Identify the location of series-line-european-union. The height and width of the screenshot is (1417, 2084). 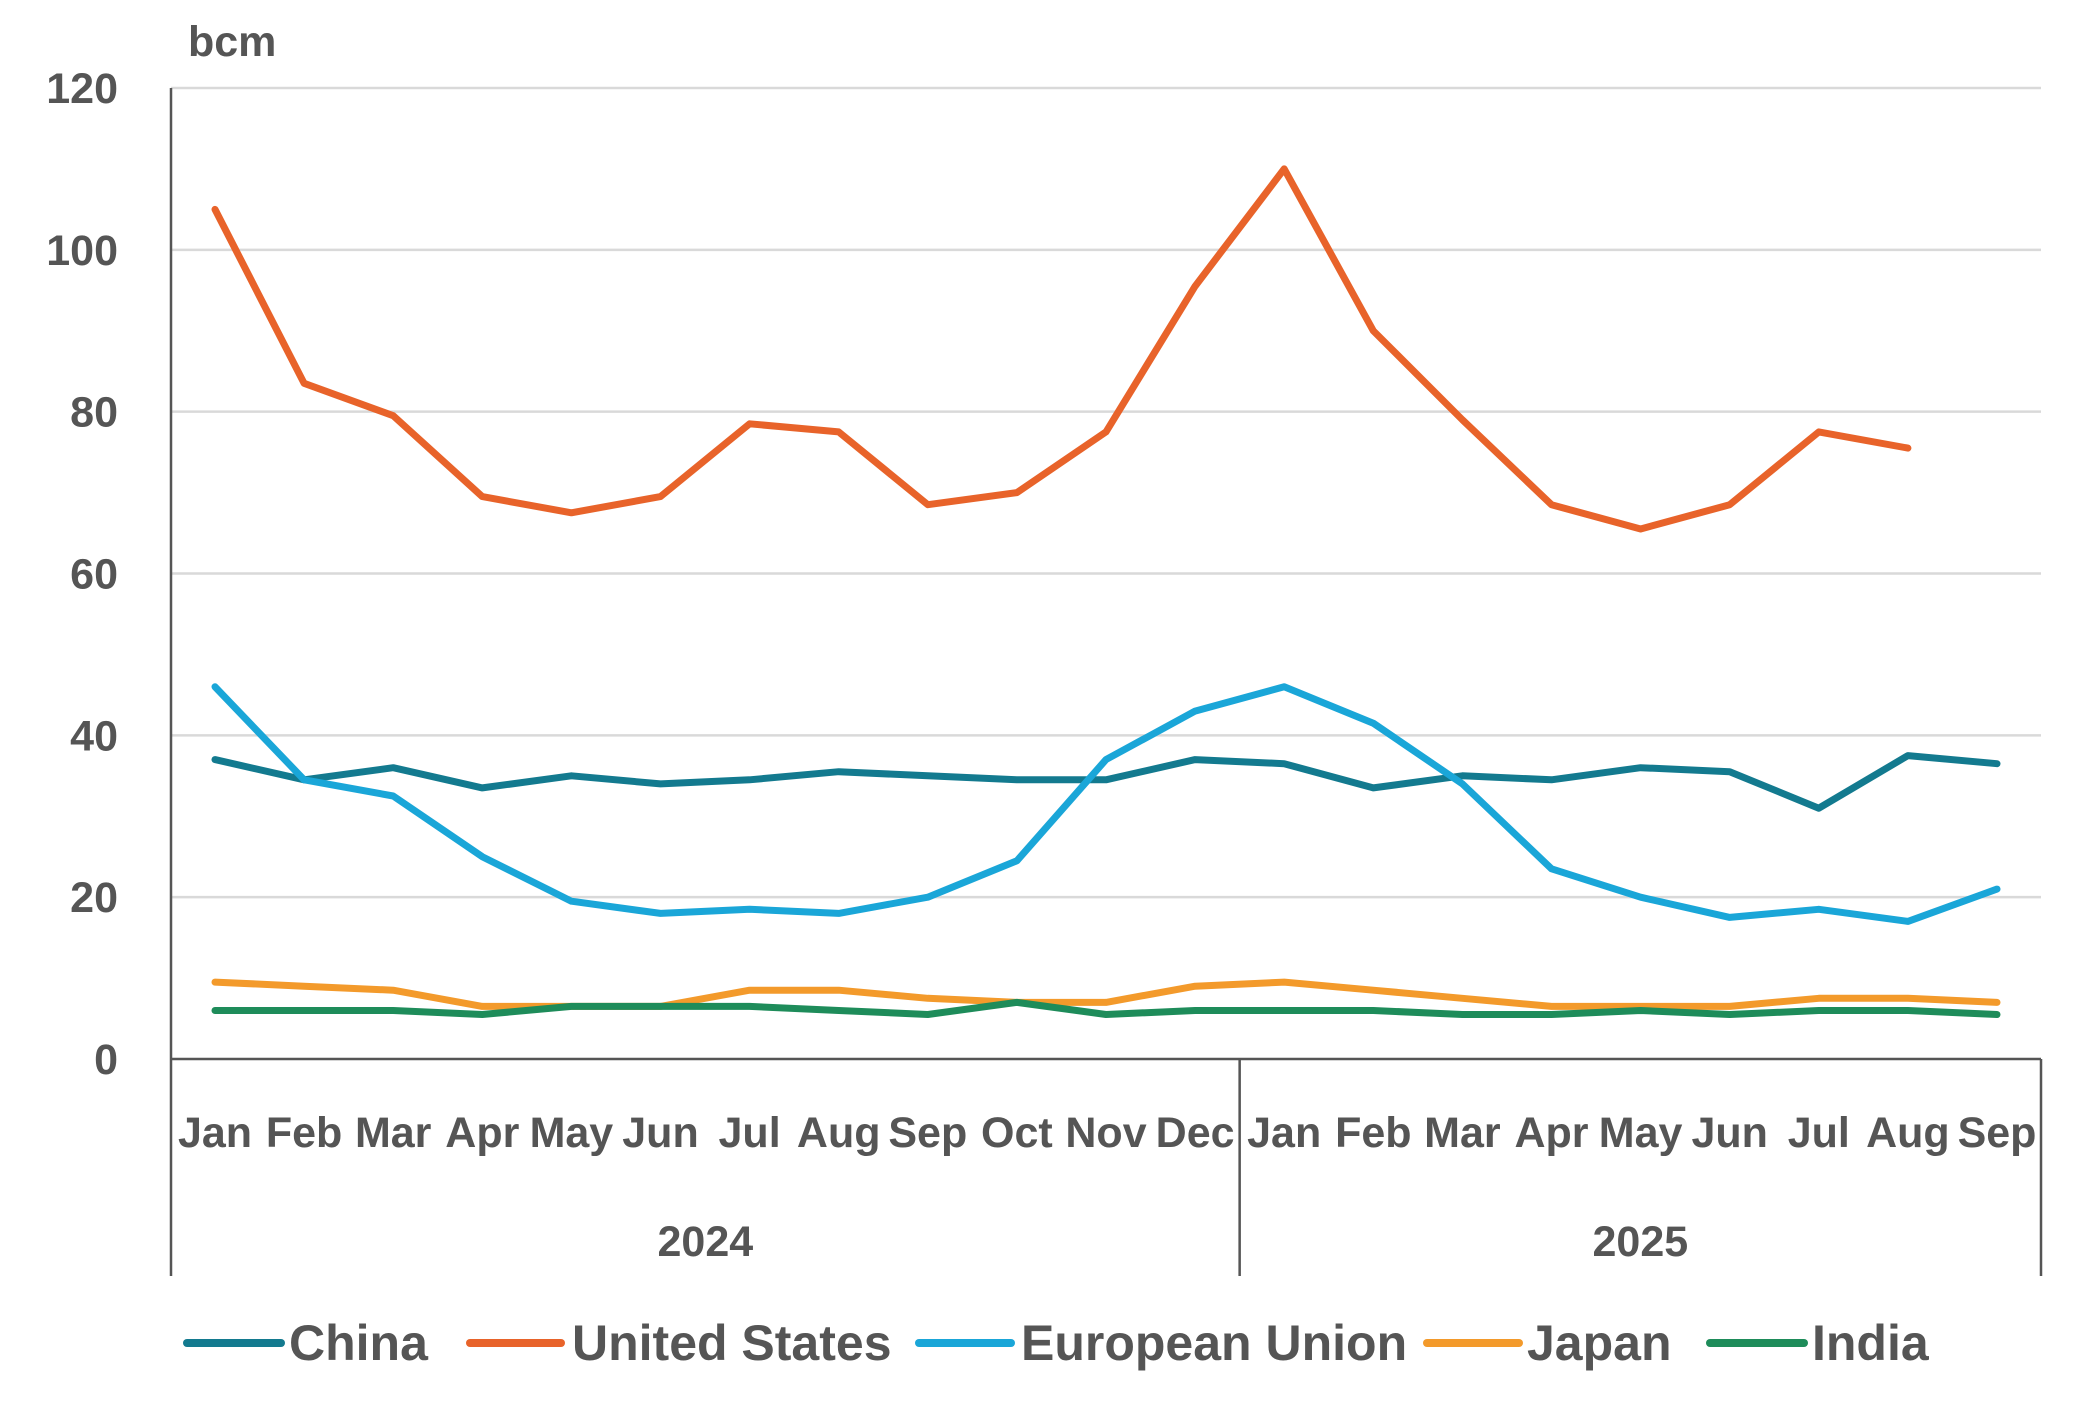
(1106, 804).